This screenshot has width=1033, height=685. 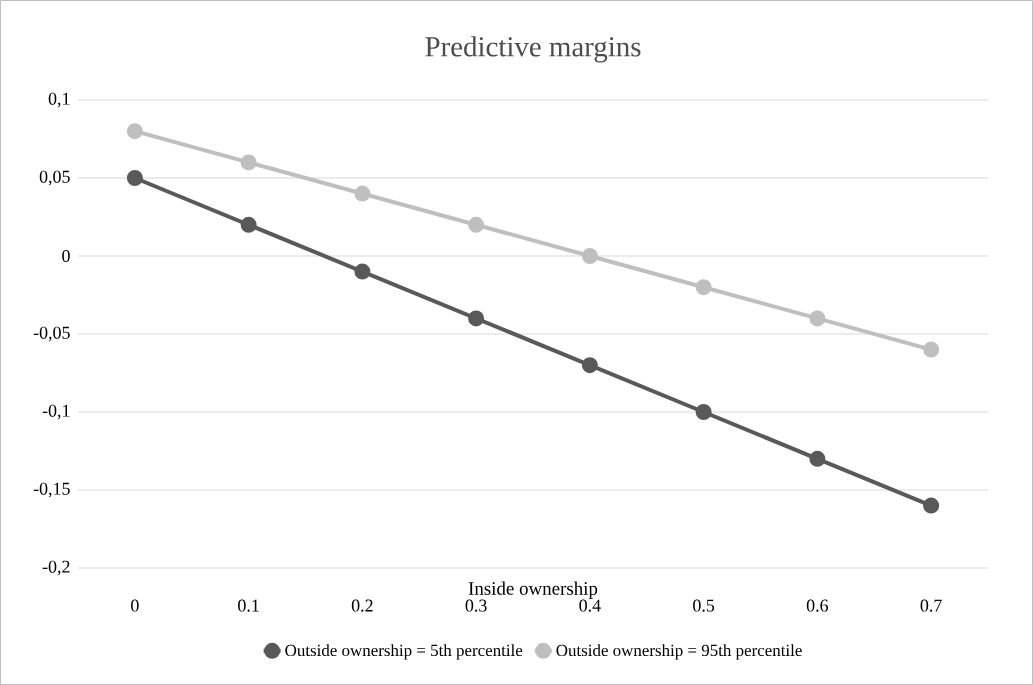 What do you see at coordinates (59, 100) in the screenshot?
I see `y-tick-label: 0,1` at bounding box center [59, 100].